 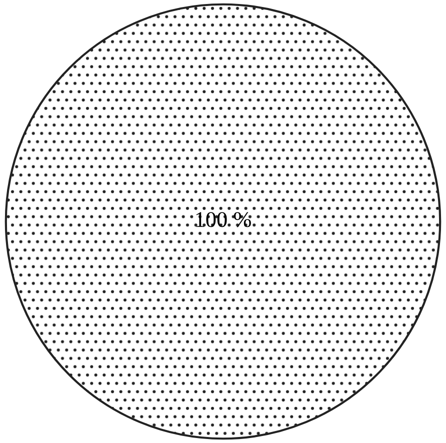 What do you see at coordinates (223, 220) in the screenshot?
I see `data-label: 100 %` at bounding box center [223, 220].